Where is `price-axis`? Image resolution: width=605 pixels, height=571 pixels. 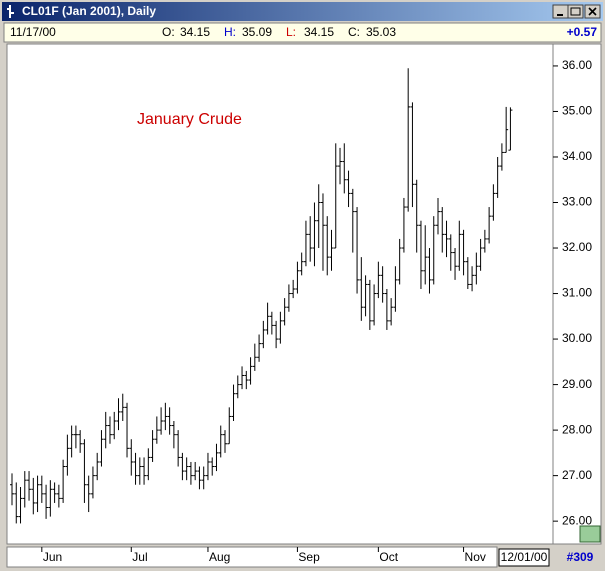 price-axis is located at coordinates (577, 294).